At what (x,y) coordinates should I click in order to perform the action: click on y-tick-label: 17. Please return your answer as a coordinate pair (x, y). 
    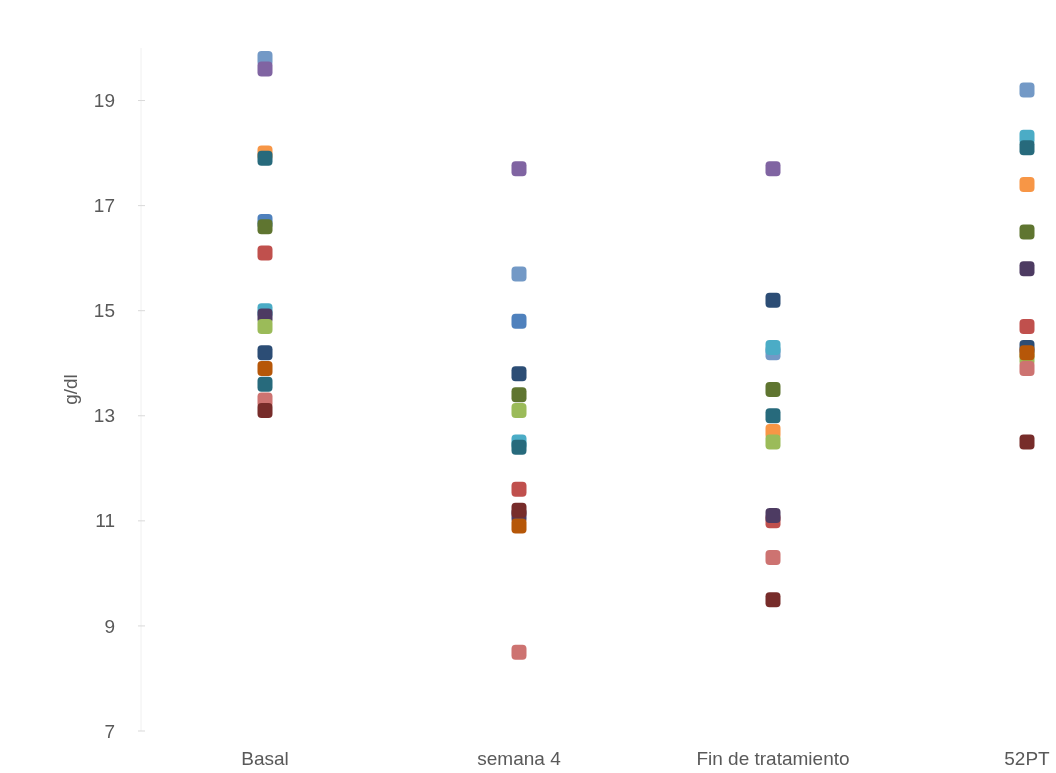
    Looking at the image, I should click on (104, 206).